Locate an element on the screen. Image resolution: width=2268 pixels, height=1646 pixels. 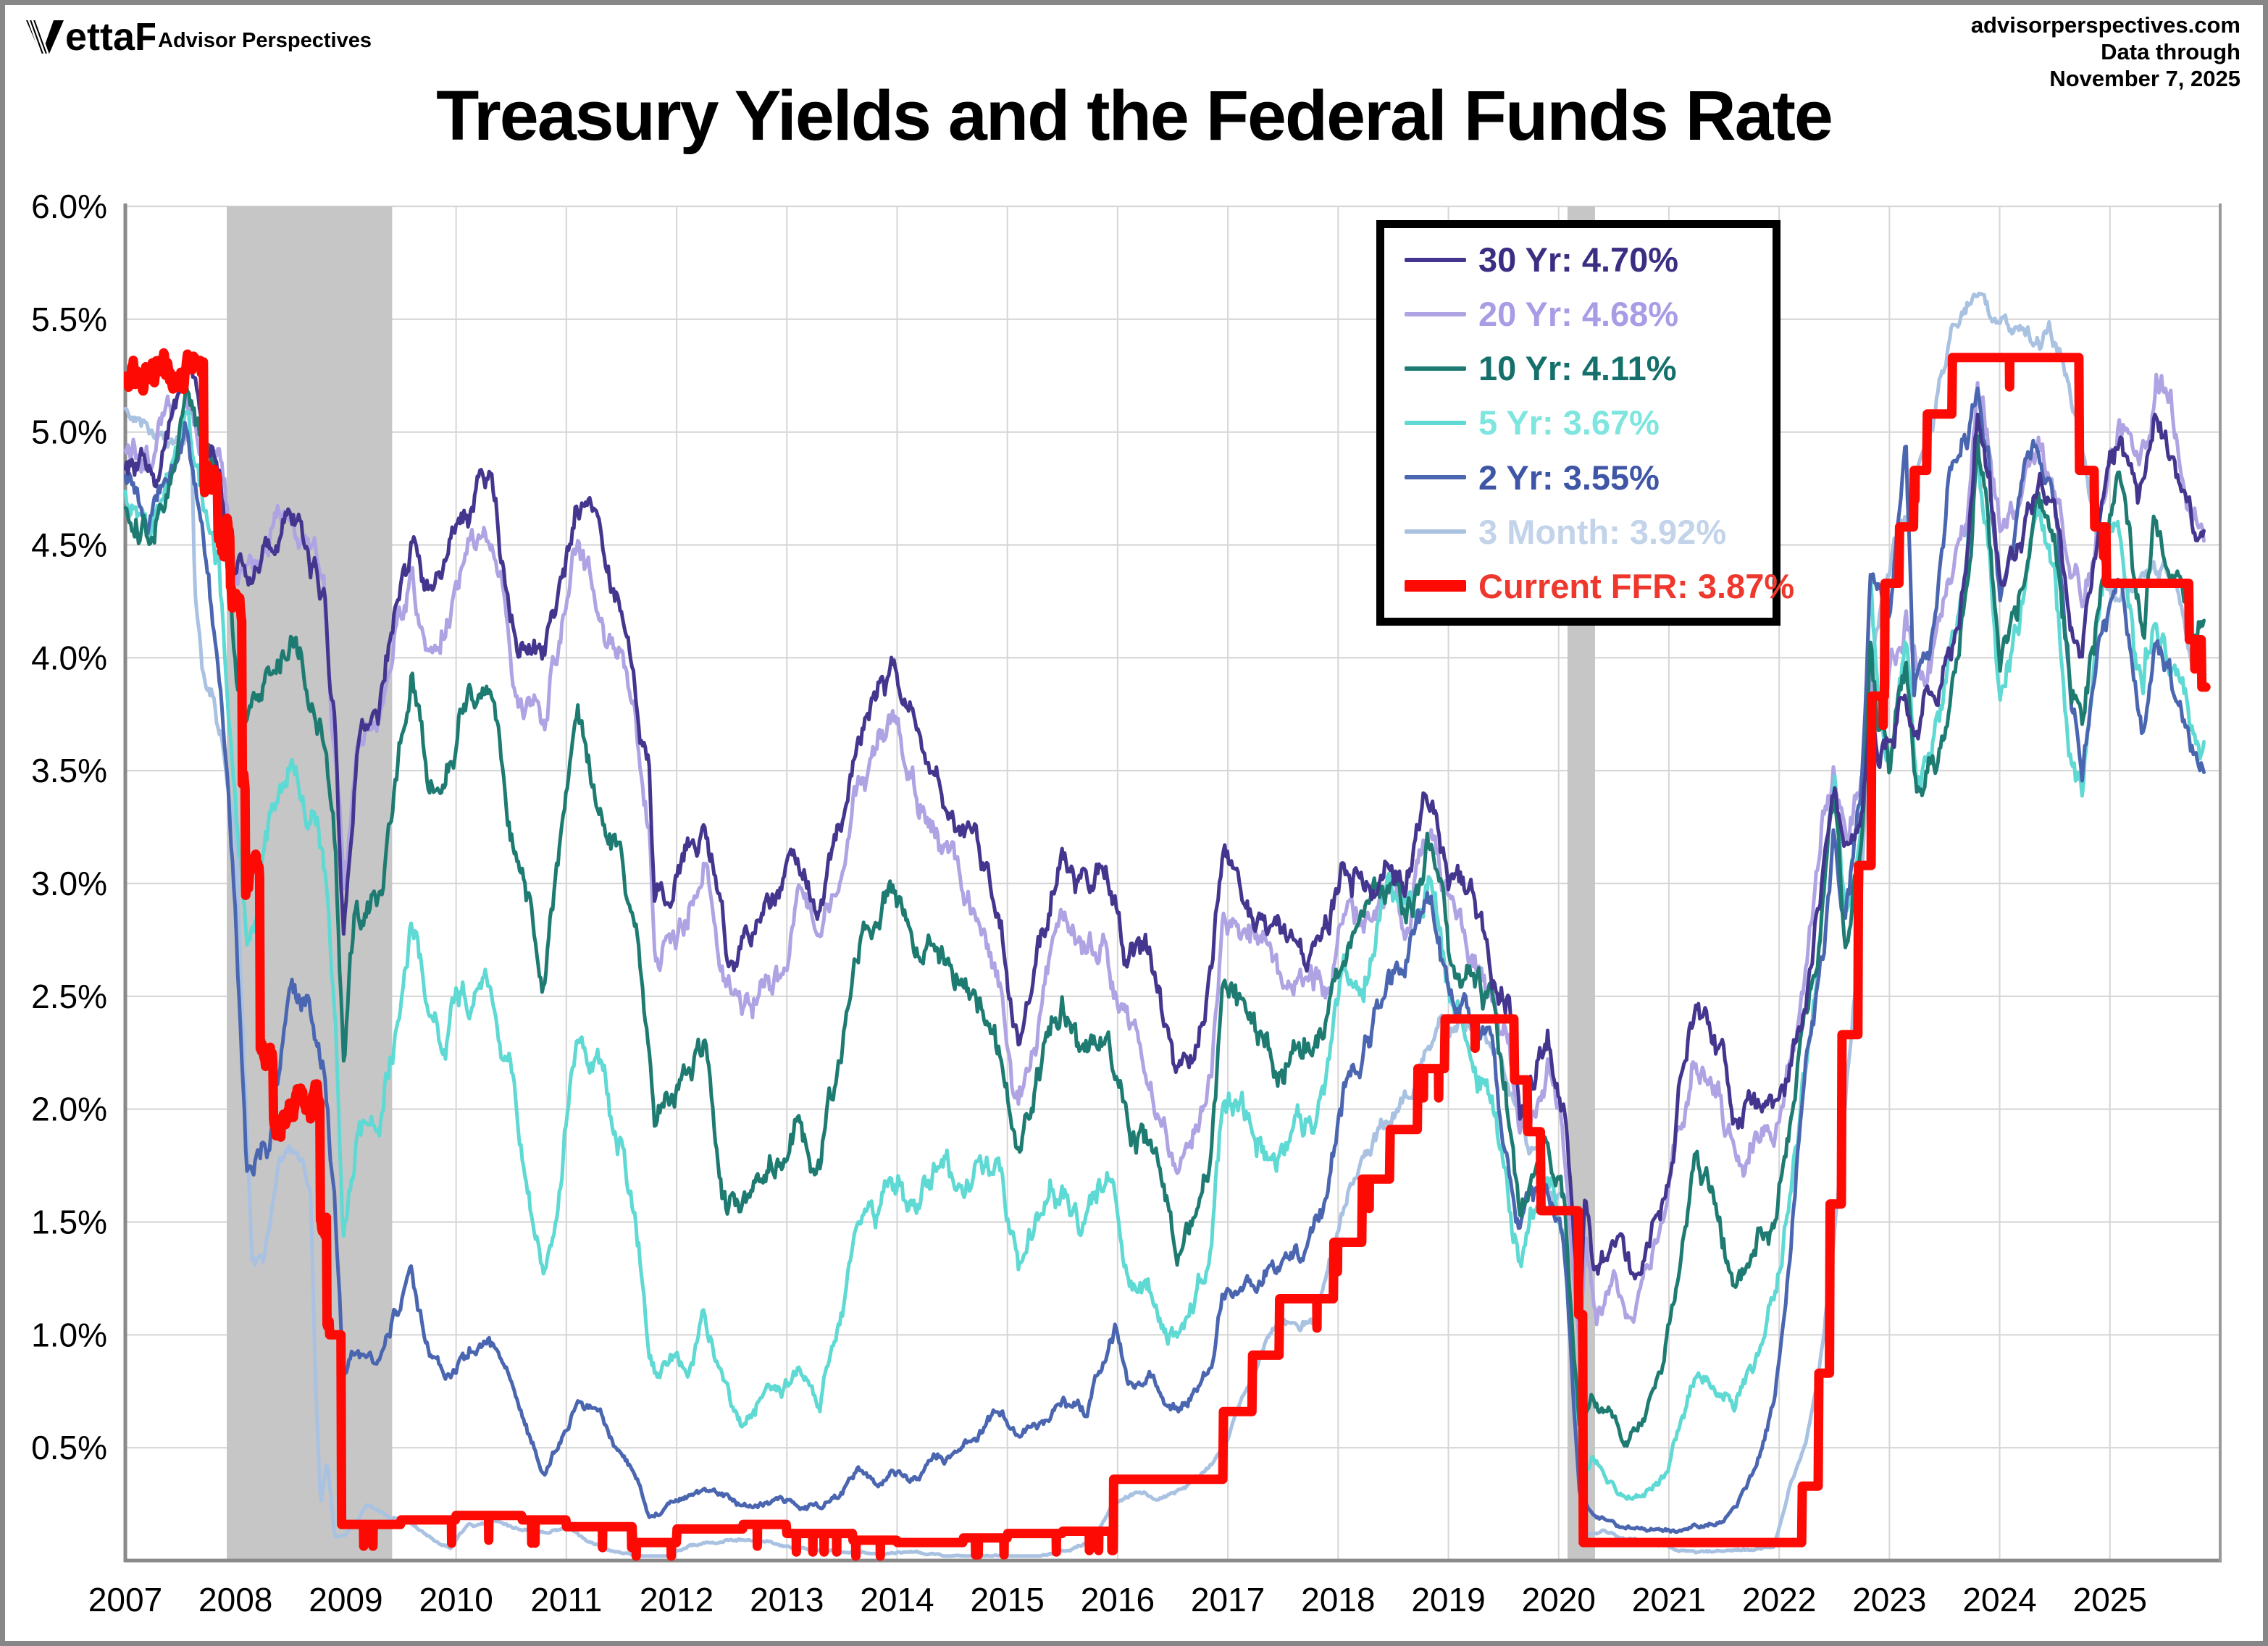
y-tick-label: 3.0% is located at coordinates (69, 883).